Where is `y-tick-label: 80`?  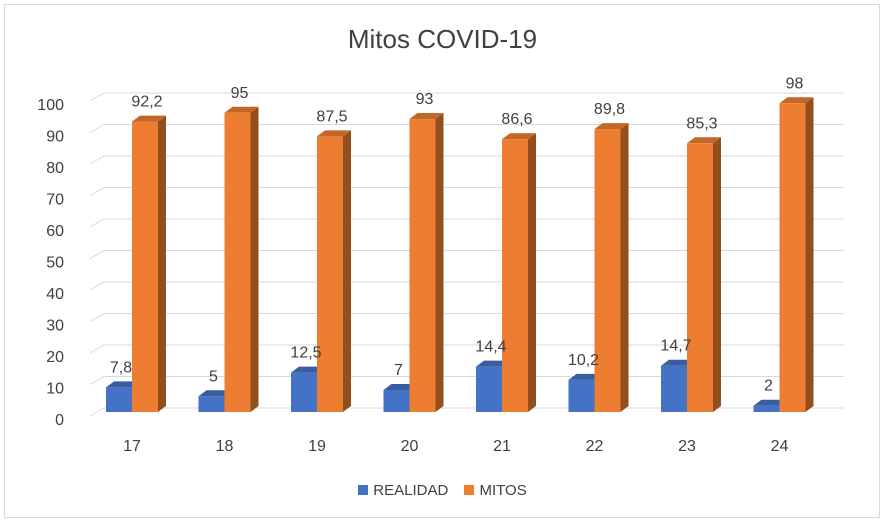 y-tick-label: 80 is located at coordinates (55, 168).